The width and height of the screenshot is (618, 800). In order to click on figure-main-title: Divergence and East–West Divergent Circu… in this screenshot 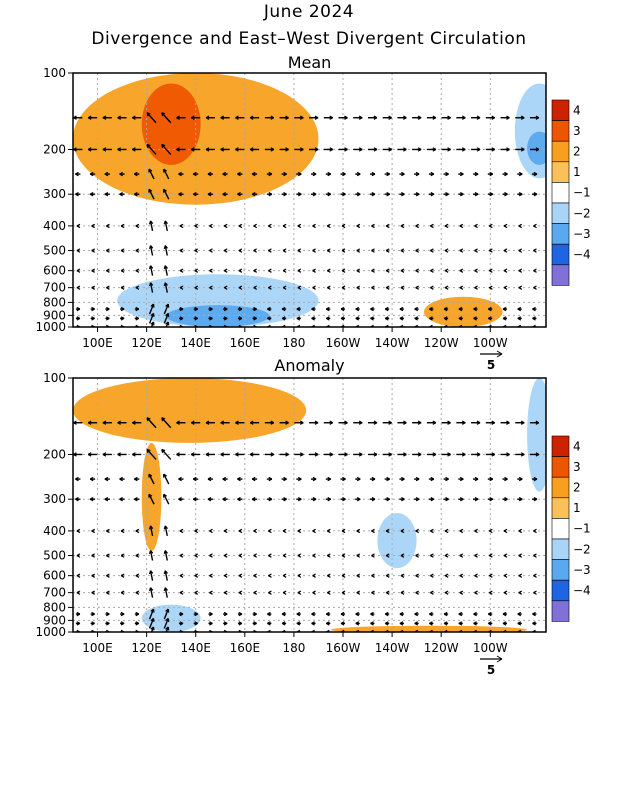, I will do `click(309, 39)`.